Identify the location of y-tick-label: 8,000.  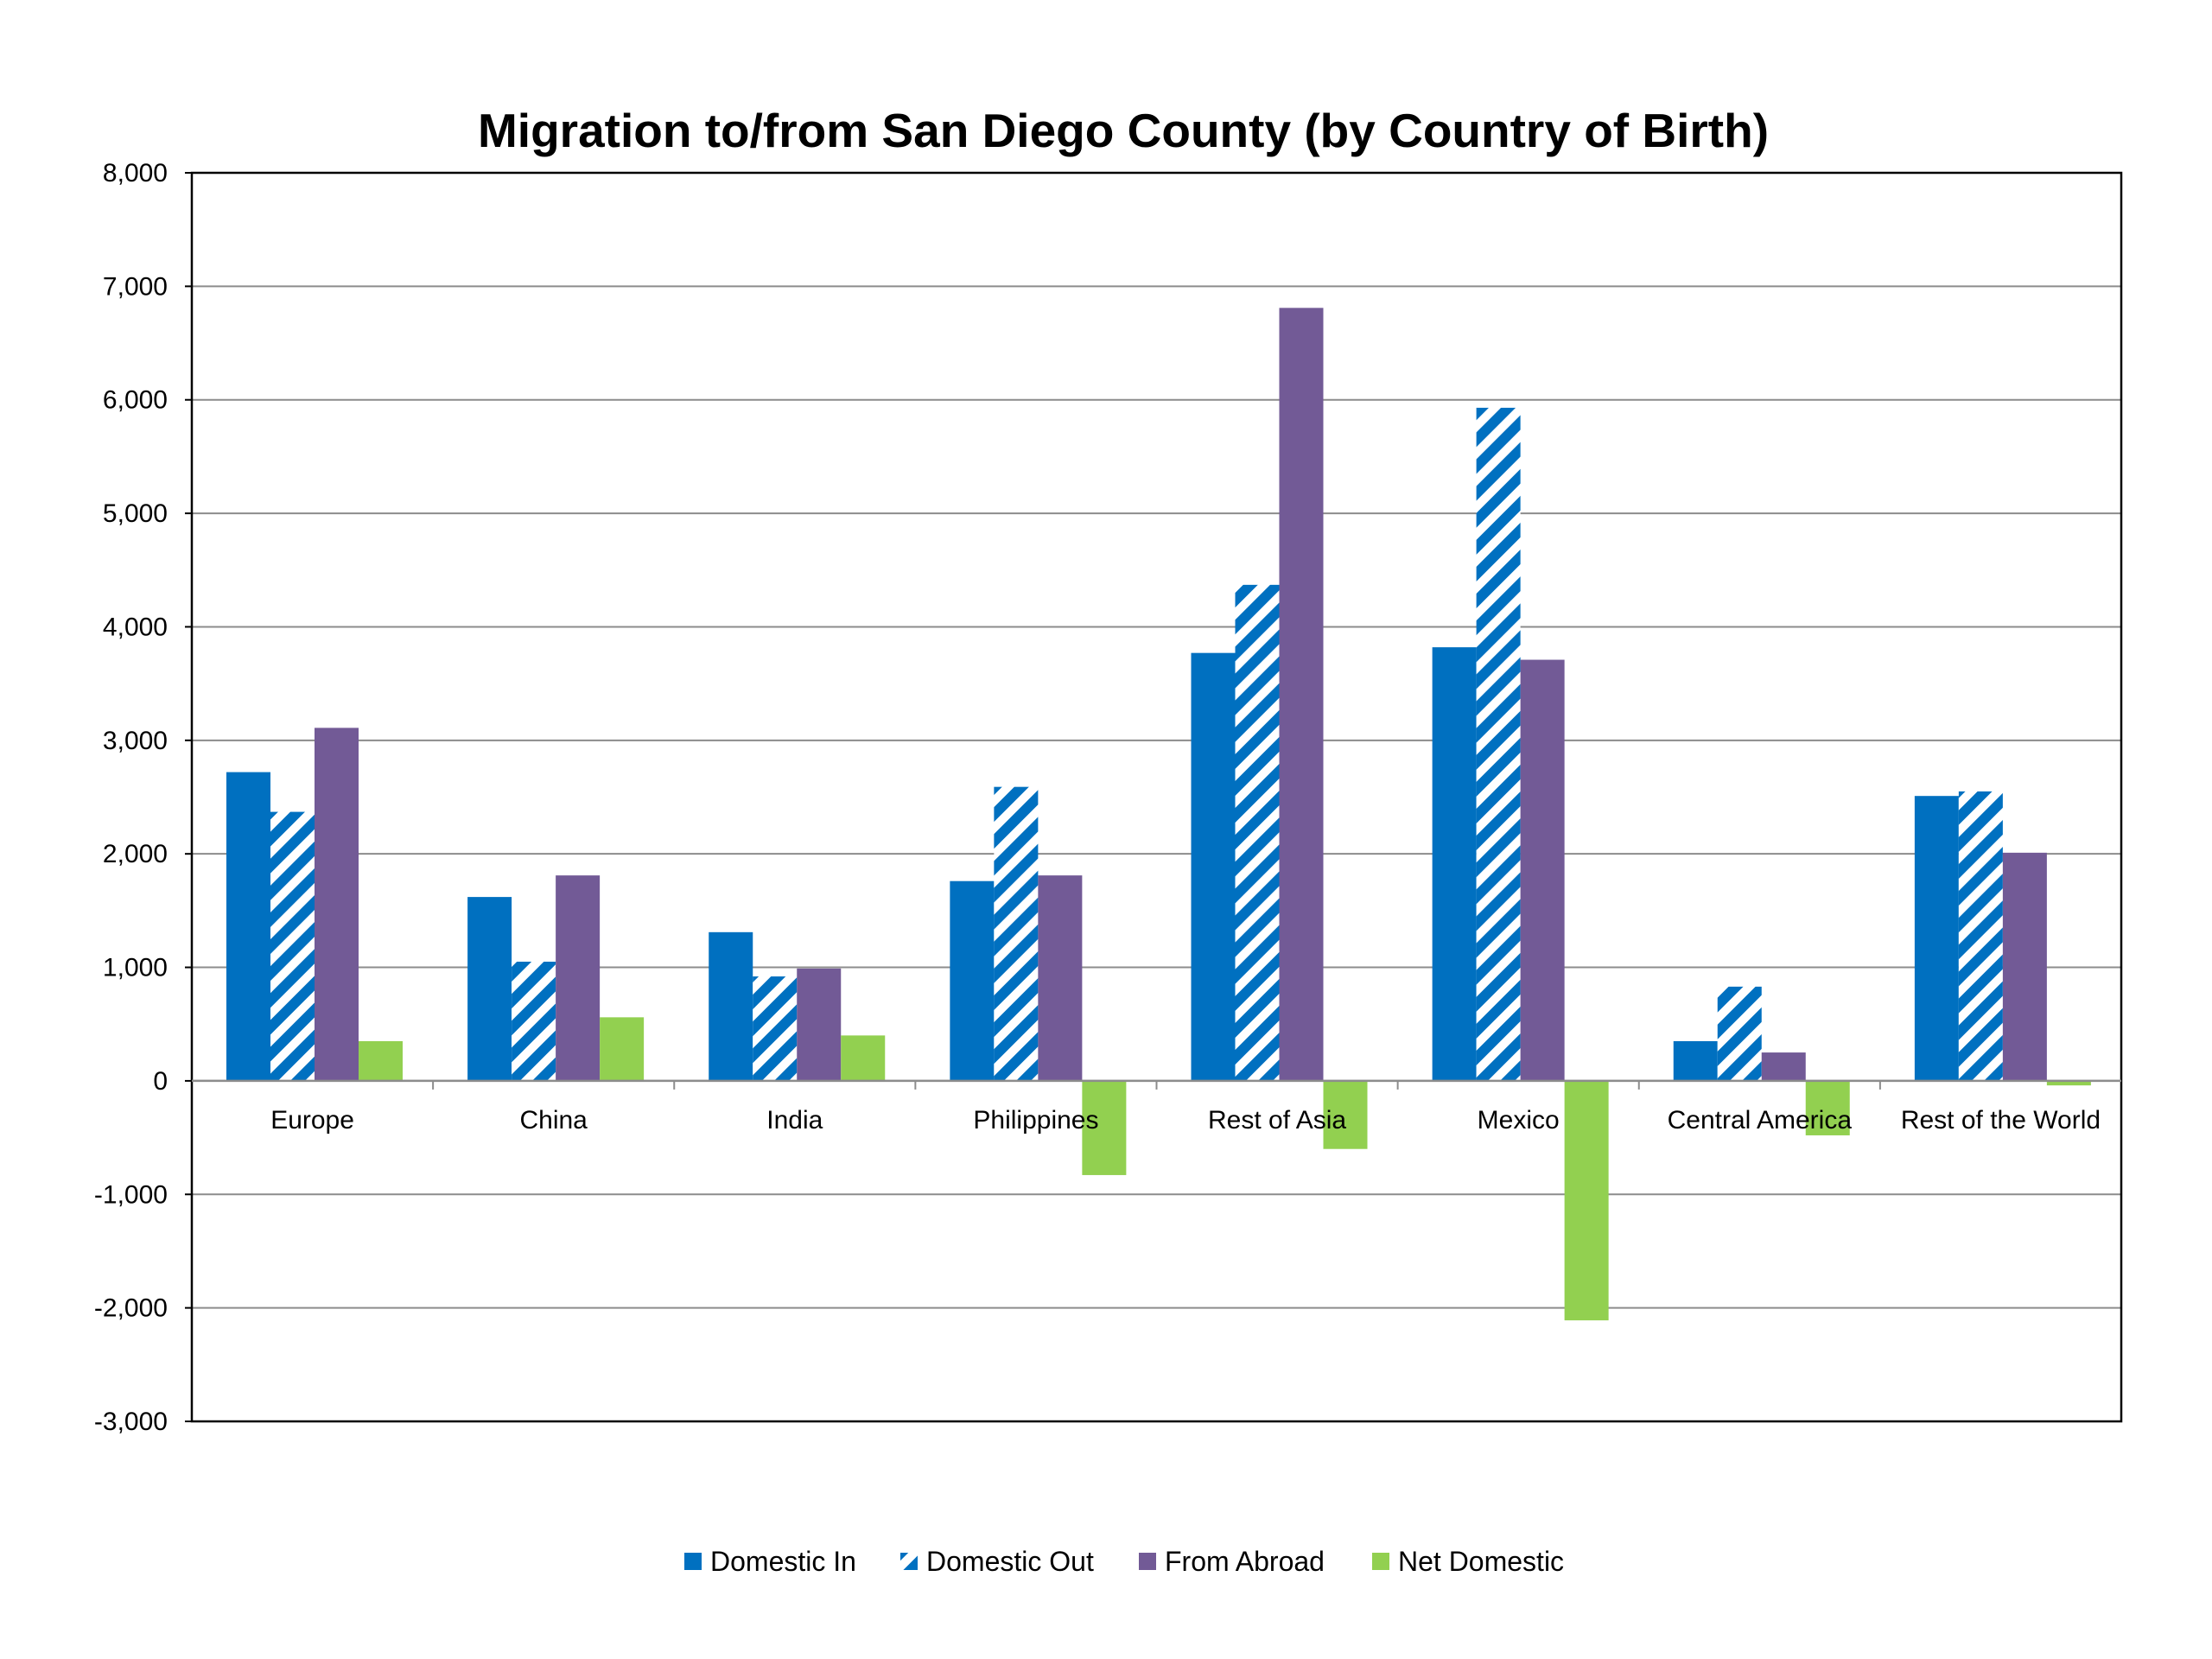
(135, 173).